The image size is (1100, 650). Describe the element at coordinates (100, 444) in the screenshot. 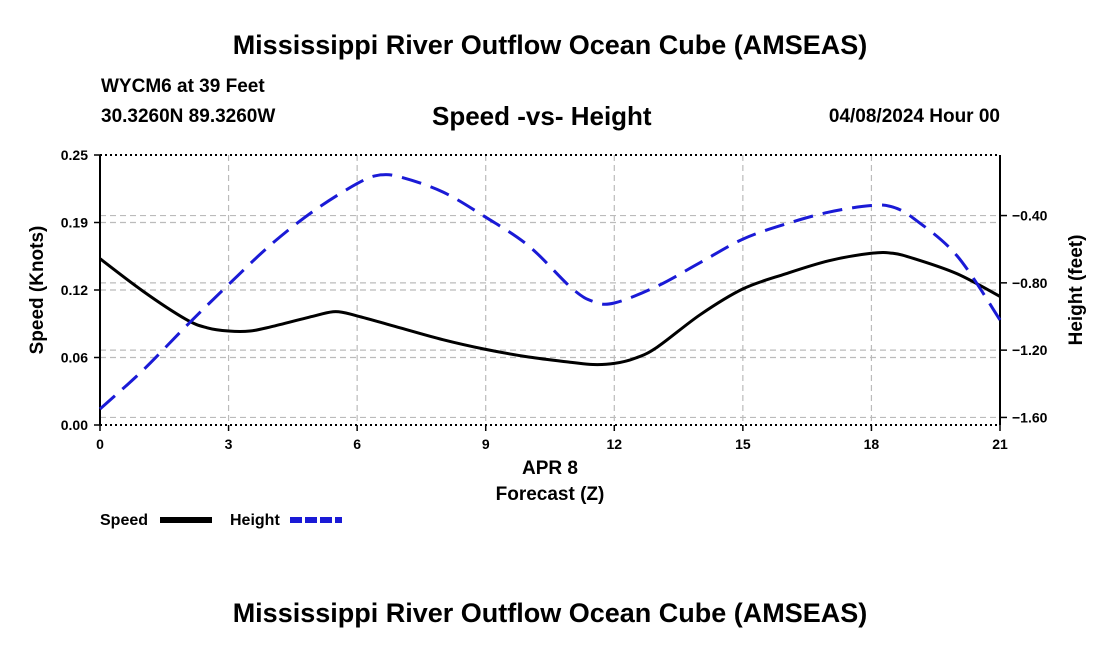

I see `x-tick-label-0: 0` at that location.